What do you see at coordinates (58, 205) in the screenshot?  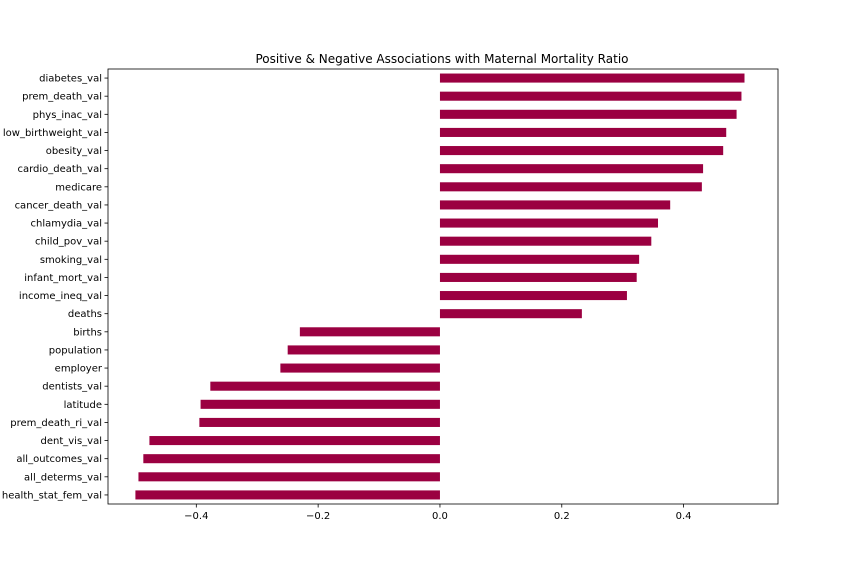 I see `y-tick-label: cancer_death_val` at bounding box center [58, 205].